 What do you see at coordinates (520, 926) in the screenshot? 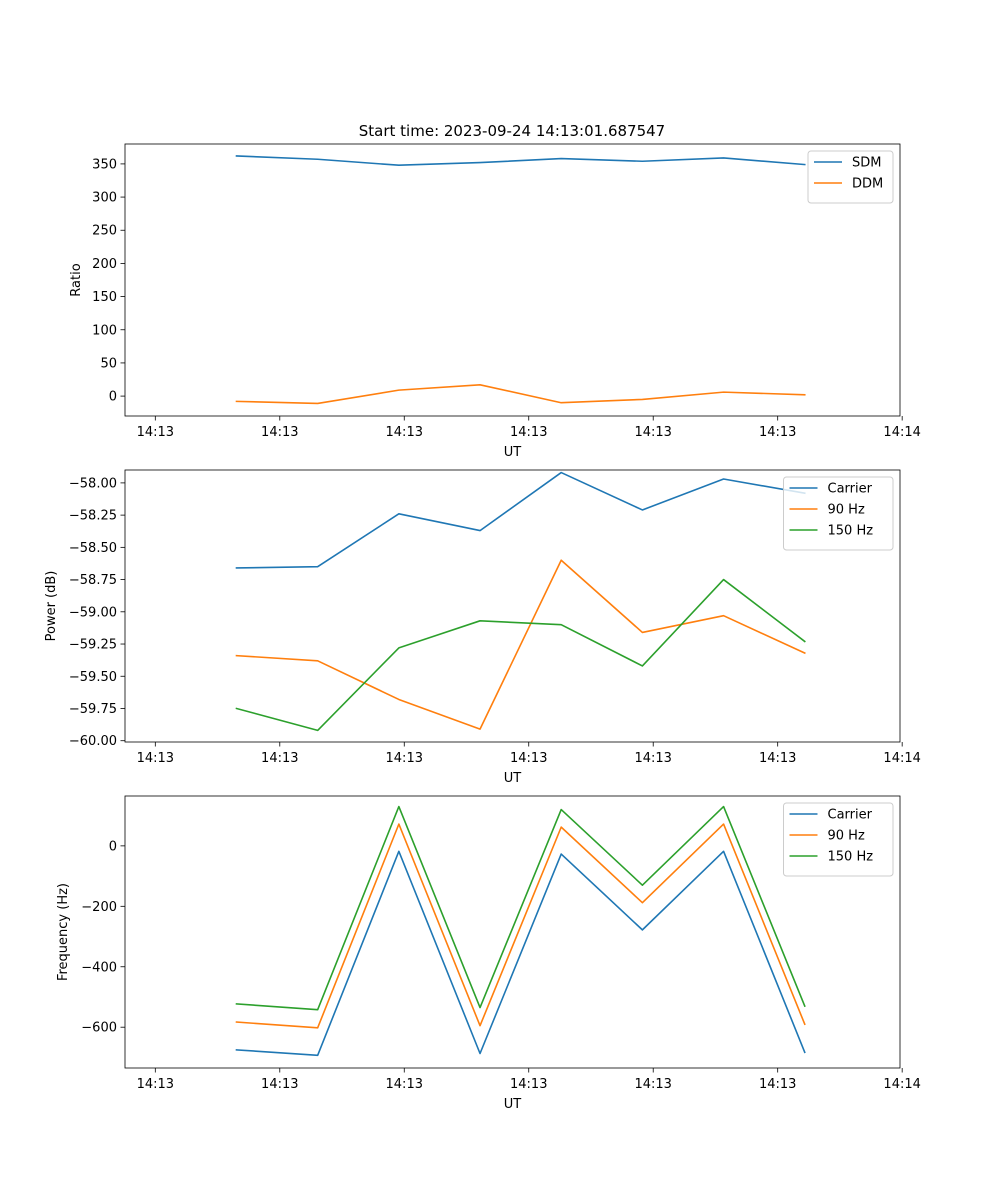
I see `frequency-90-hz-line` at bounding box center [520, 926].